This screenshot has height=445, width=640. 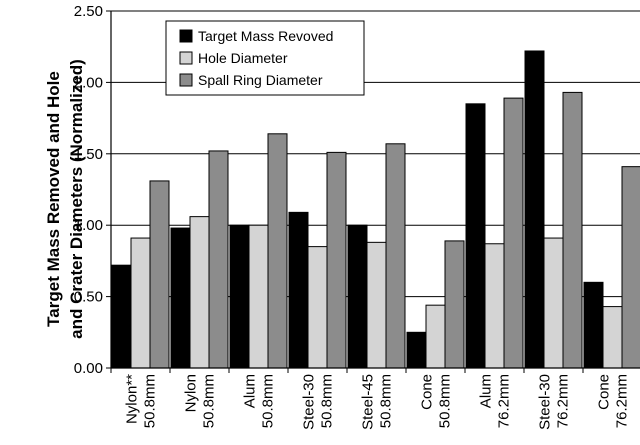 What do you see at coordinates (88, 11) in the screenshot?
I see `y-tick-label: 2.50` at bounding box center [88, 11].